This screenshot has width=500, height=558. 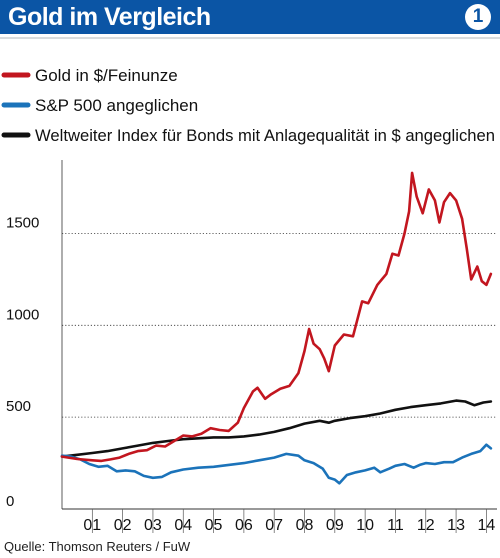 I want to click on x-tick-label: 07, so click(x=274, y=525).